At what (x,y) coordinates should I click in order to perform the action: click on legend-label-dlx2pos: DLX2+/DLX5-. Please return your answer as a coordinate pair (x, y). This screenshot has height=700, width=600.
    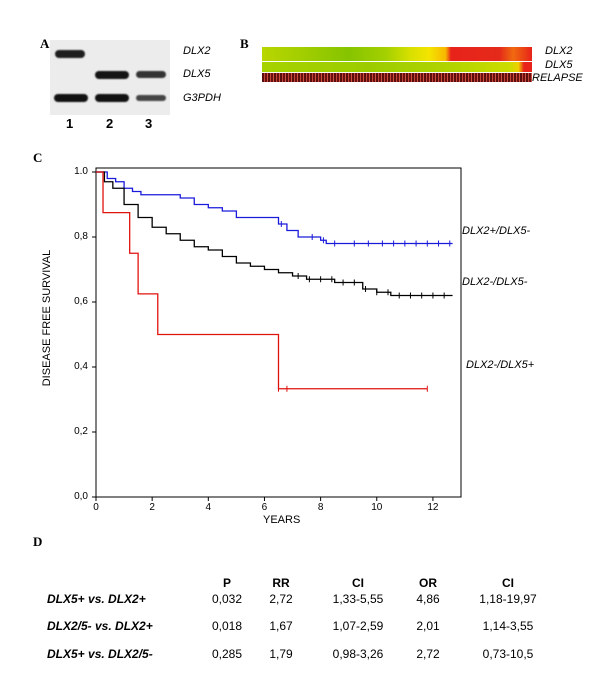
    Looking at the image, I should click on (496, 231).